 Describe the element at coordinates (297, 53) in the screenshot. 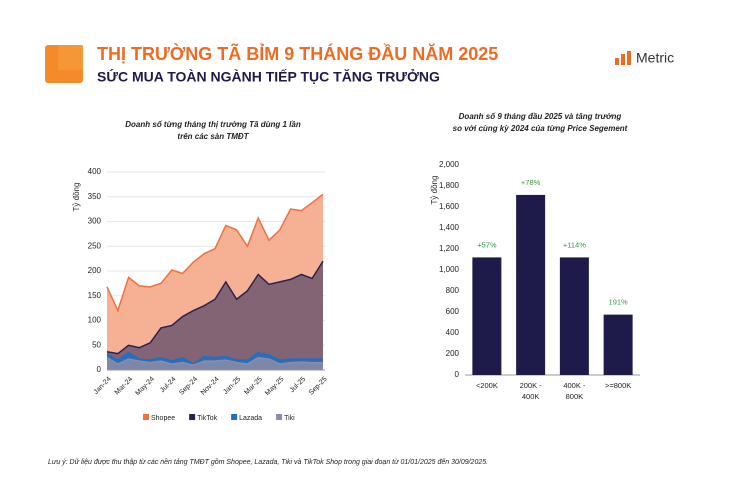

I see `title: THỊ TRƯỜNG TÃ BỈM 9 THÁNG ĐẦU NĂM 2025` at that location.